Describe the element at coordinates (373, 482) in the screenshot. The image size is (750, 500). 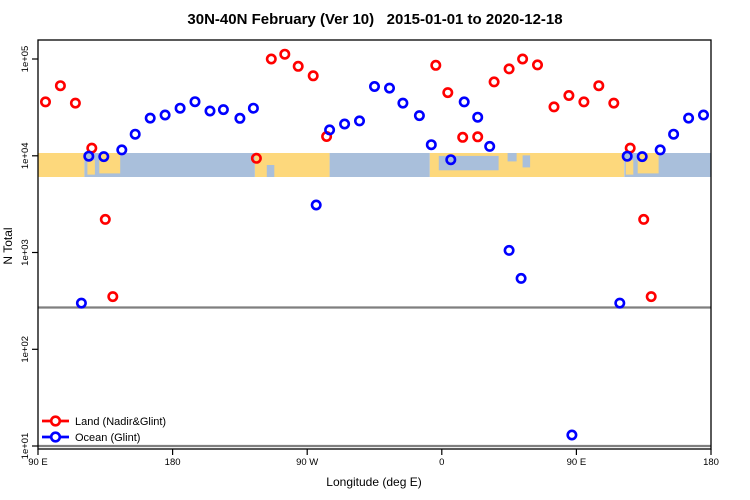
I see `x-axis-label: Longitude (deg E)` at that location.